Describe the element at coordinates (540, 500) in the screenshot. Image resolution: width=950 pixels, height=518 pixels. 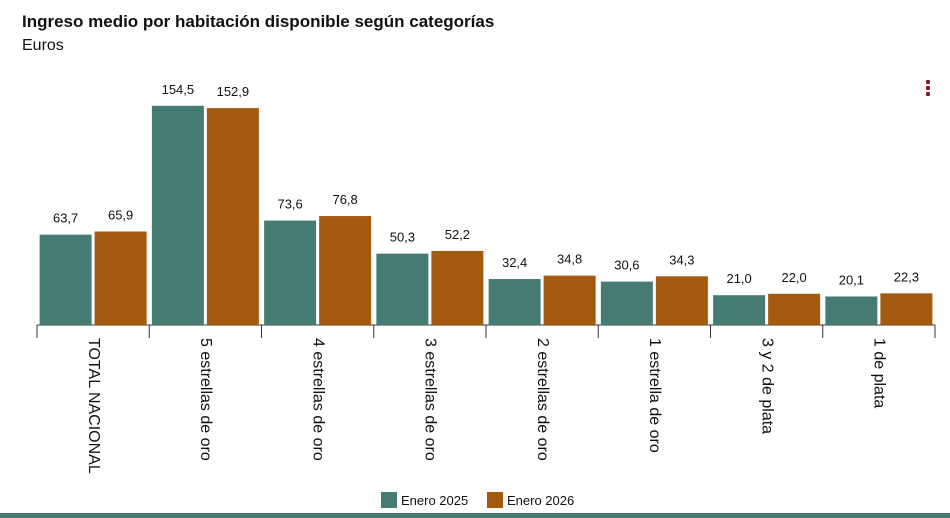
I see `legend-label: Enero 2026` at that location.